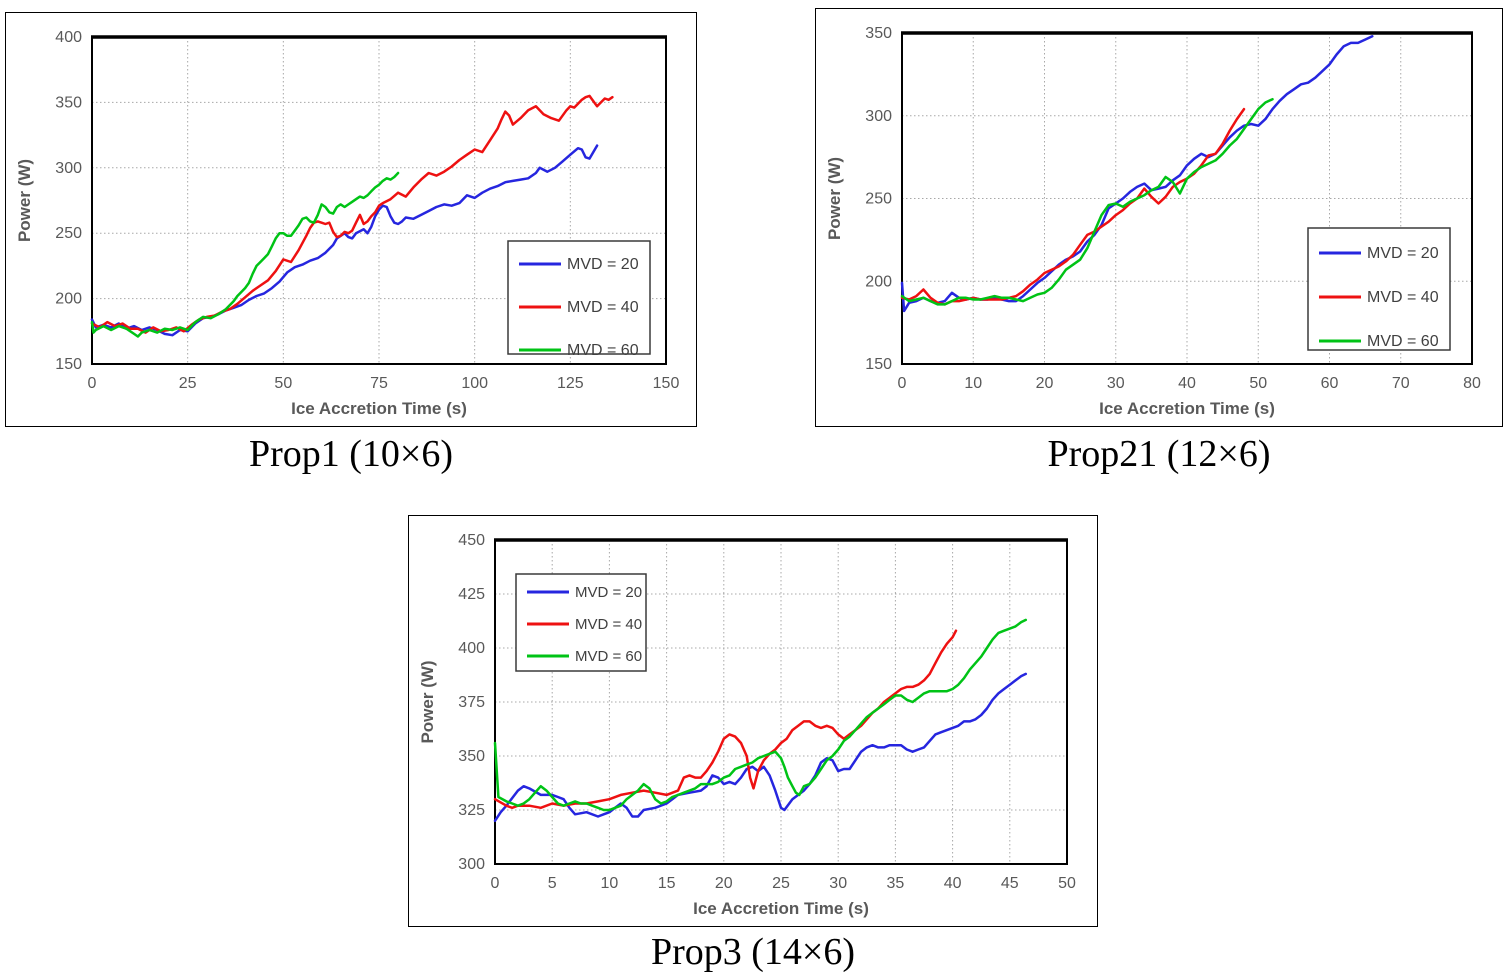  I want to click on caption-prop3: Prop3 (14×6), so click(753, 952).